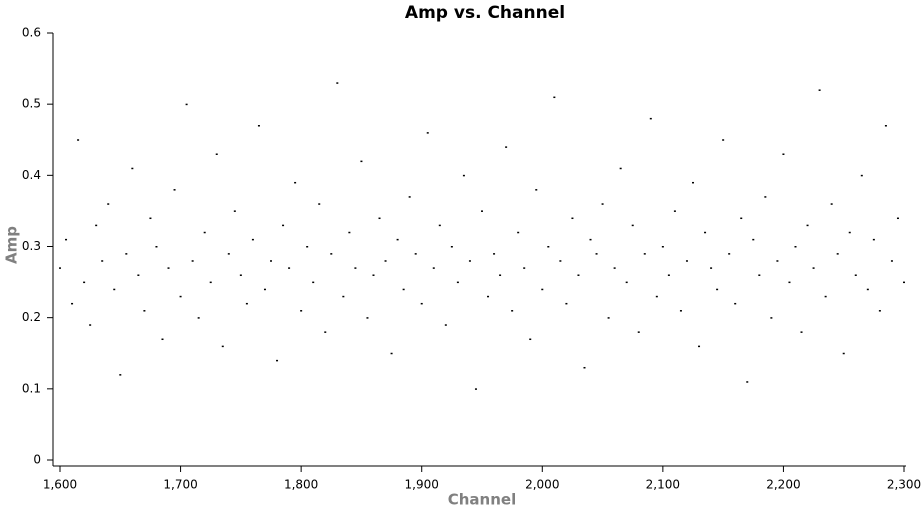 Image resolution: width=922 pixels, height=510 pixels. I want to click on x-tick-label: 2,200, so click(783, 485).